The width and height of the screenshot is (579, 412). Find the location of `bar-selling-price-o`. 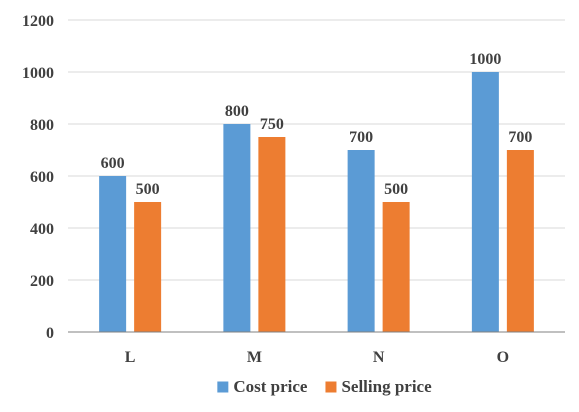

bar-selling-price-o is located at coordinates (520, 241).